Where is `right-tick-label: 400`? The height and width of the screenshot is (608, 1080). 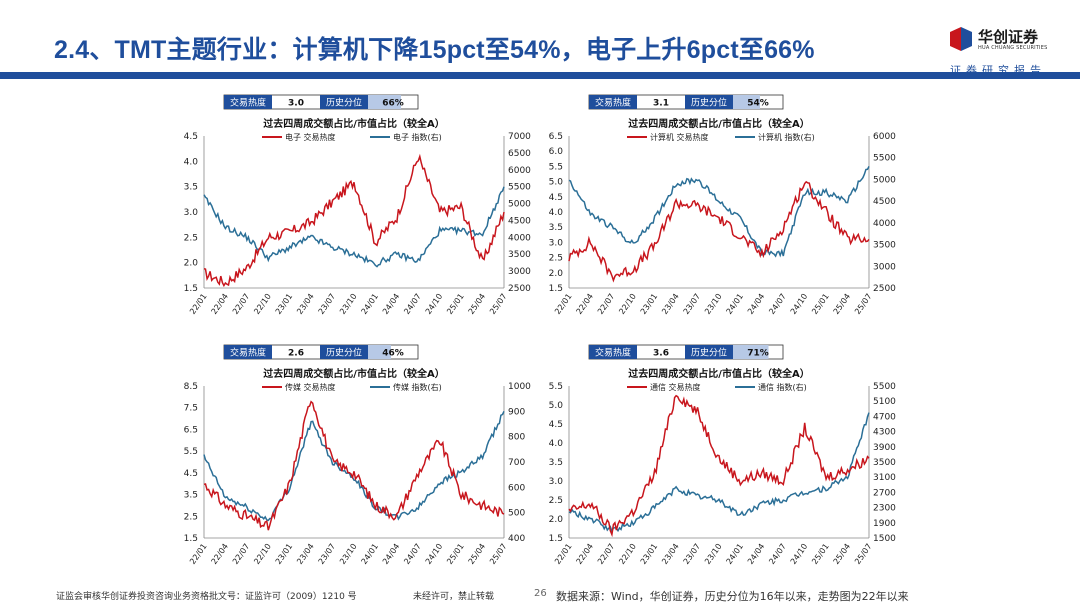 right-tick-label: 400 is located at coordinates (516, 539).